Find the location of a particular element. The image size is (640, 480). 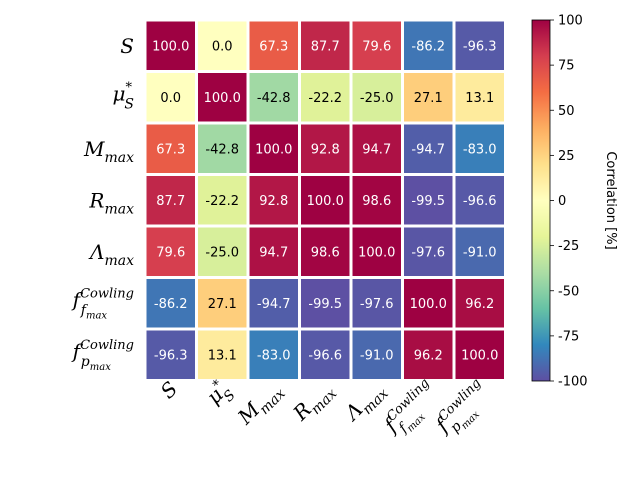

colorbar-tick-label: 25 is located at coordinates (566, 156).